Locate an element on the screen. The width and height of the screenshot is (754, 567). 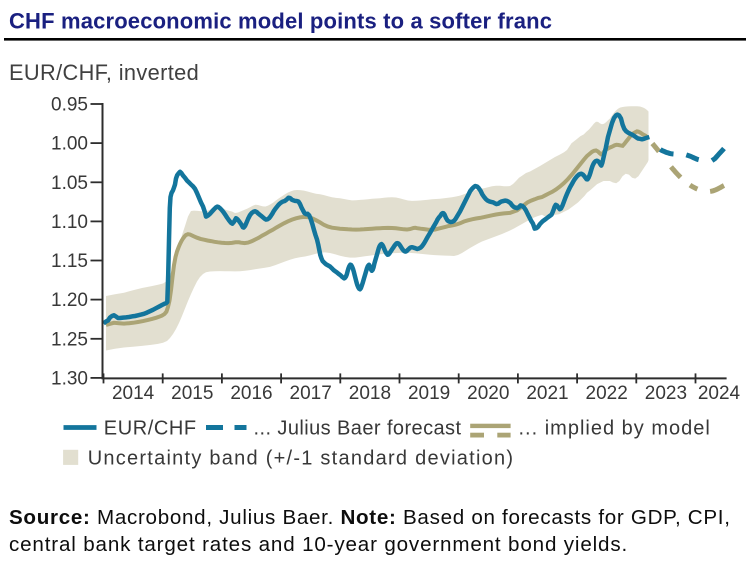
svg-text: 1.30 is located at coordinates (69, 378).